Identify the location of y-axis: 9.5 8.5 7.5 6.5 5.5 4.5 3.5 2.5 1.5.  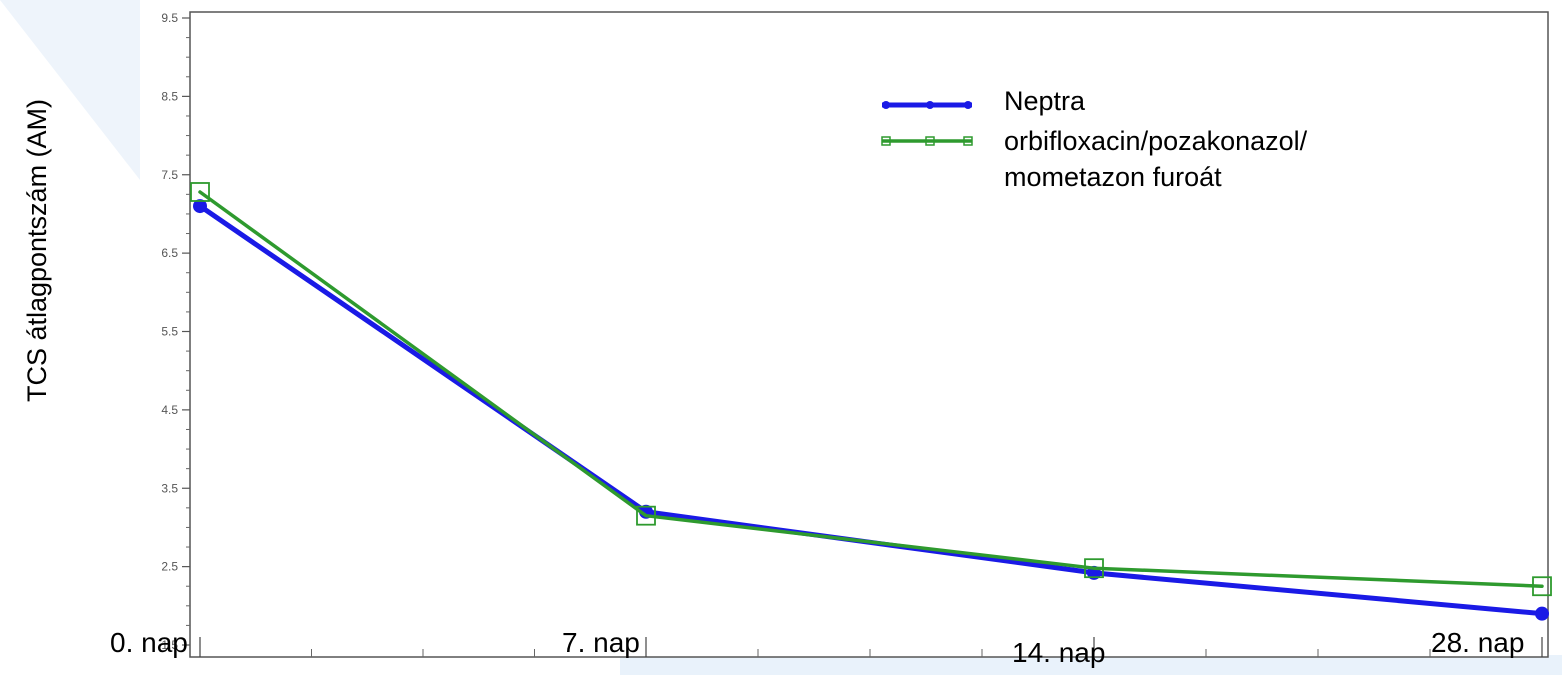
(175, 331).